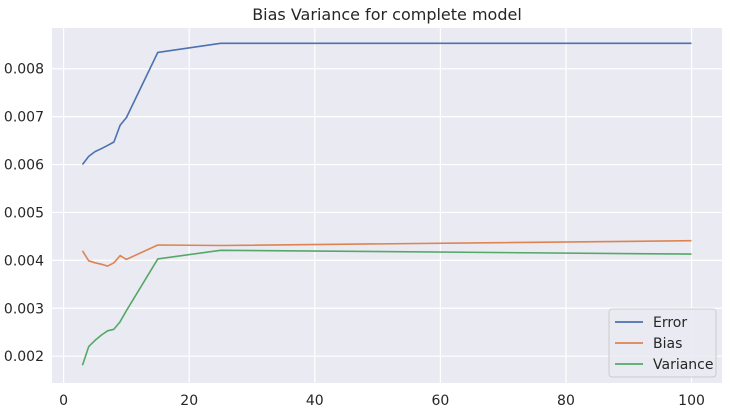 This screenshot has height=414, width=729. What do you see at coordinates (24, 166) in the screenshot?
I see `y-tick-label: 0.006` at bounding box center [24, 166].